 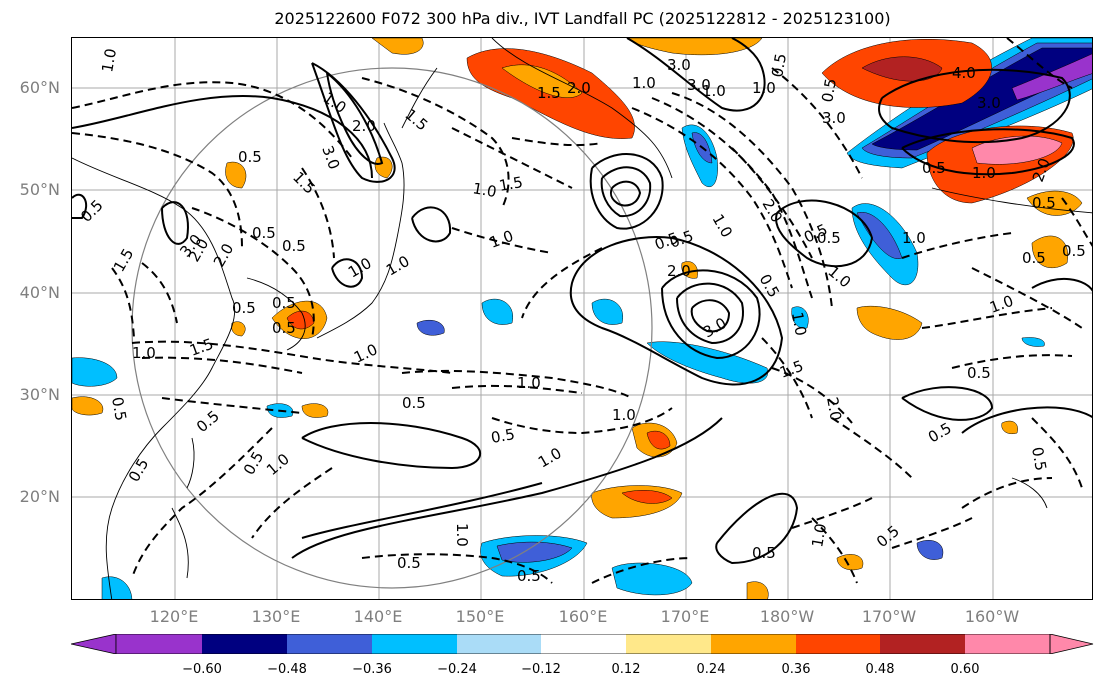 I want to click on lat-label-50n: 50°N, so click(x=39, y=189).